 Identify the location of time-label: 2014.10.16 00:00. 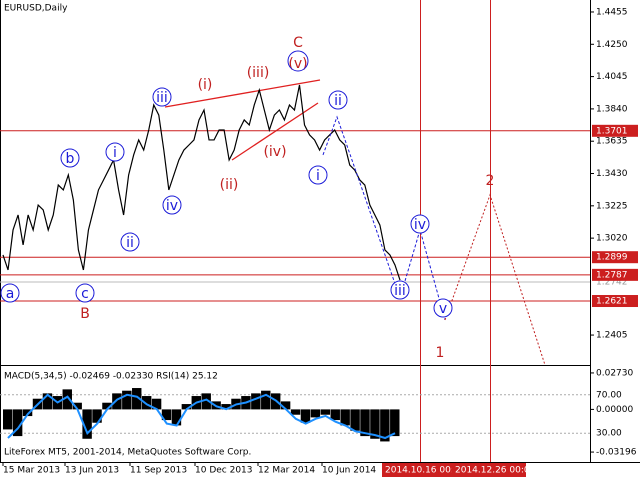
(425, 471).